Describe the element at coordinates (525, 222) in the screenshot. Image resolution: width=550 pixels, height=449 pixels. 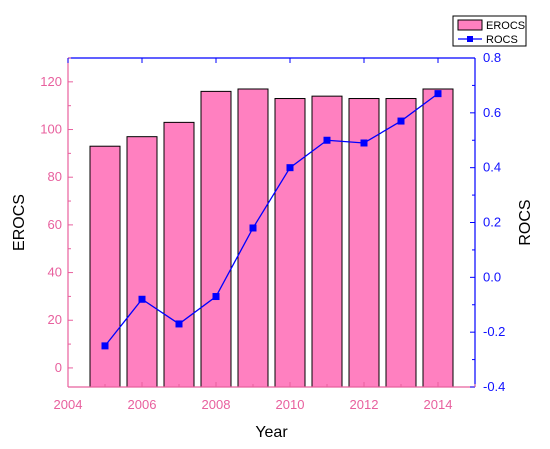
I see `right-y-axis-title: ROCS` at that location.